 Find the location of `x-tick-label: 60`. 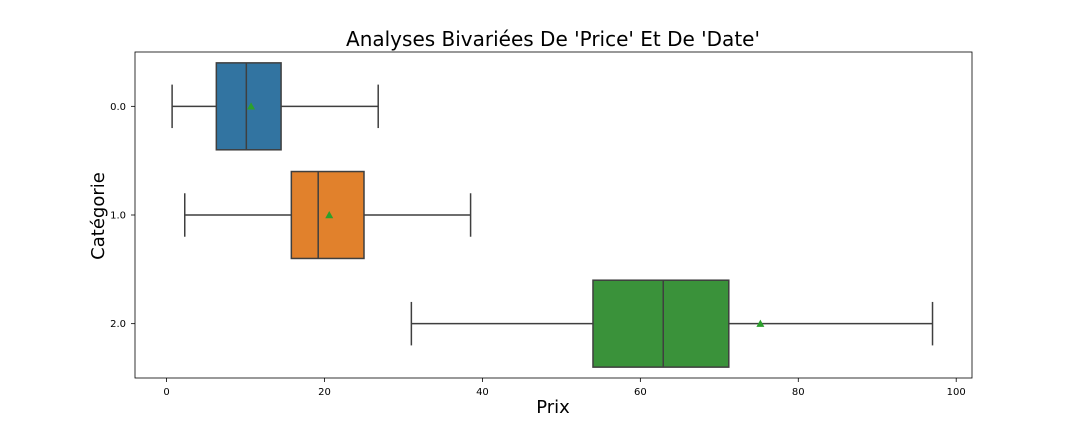

x-tick-label: 60 is located at coordinates (640, 392).